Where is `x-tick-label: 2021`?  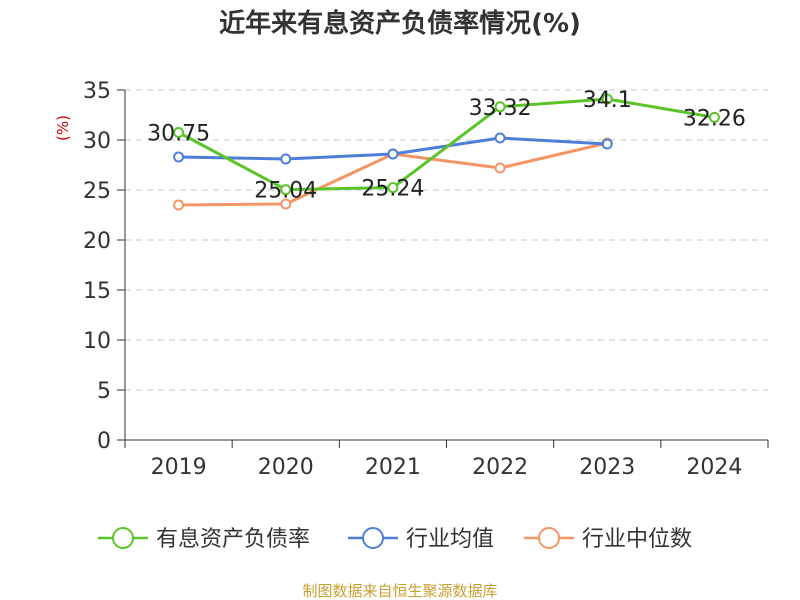 x-tick-label: 2021 is located at coordinates (393, 467).